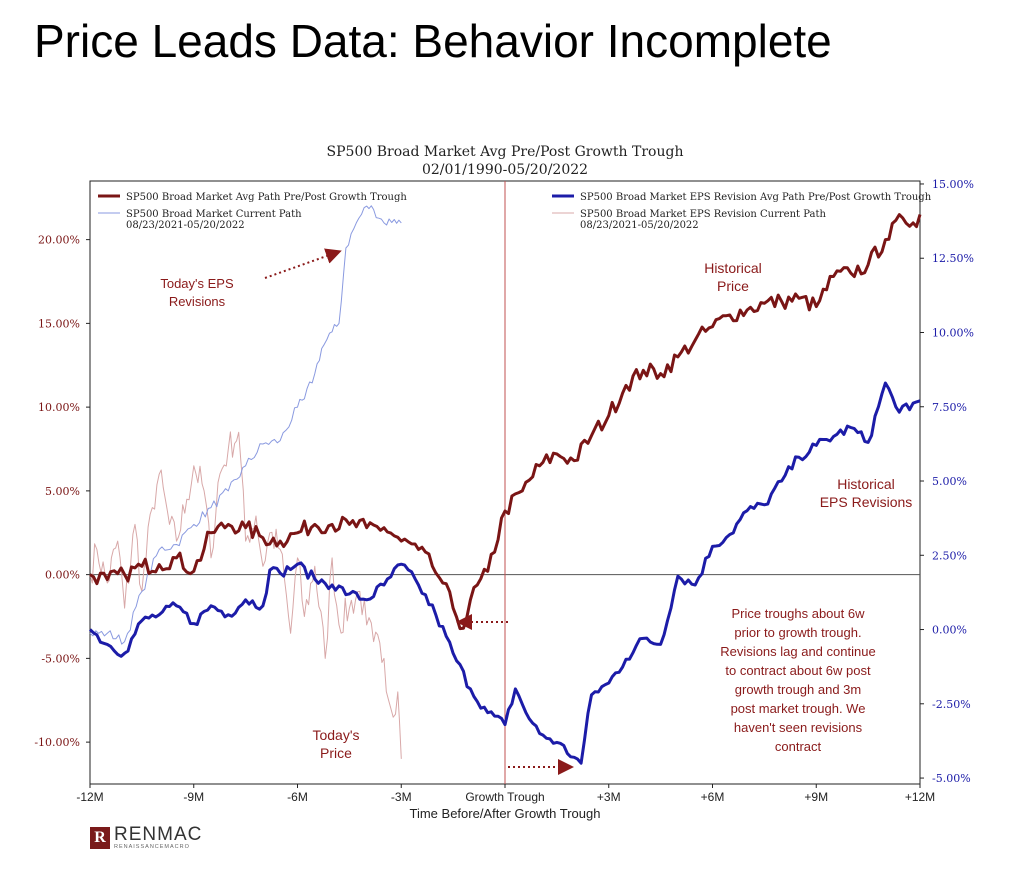 This screenshot has width=1021, height=874. Describe the element at coordinates (733, 286) in the screenshot. I see `annotation-1-line: Price` at that location.